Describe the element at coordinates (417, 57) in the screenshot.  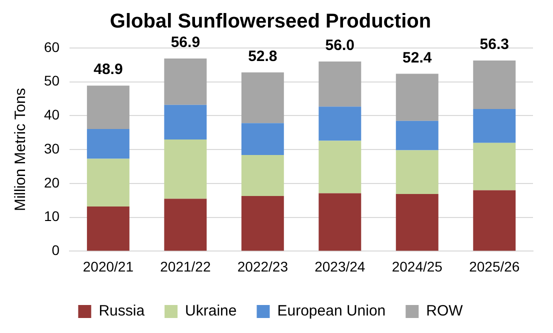
I see `total-label: 52.4` at that location.